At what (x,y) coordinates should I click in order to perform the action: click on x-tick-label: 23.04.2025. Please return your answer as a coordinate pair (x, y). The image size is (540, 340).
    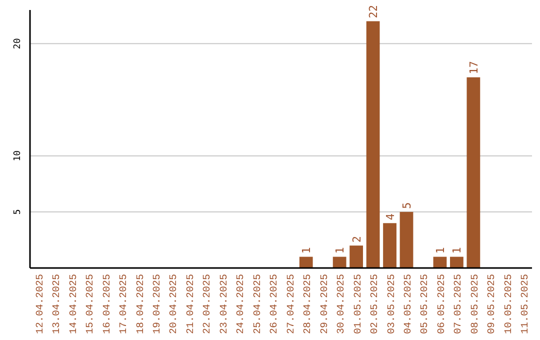
    Looking at the image, I should click on (224, 304).